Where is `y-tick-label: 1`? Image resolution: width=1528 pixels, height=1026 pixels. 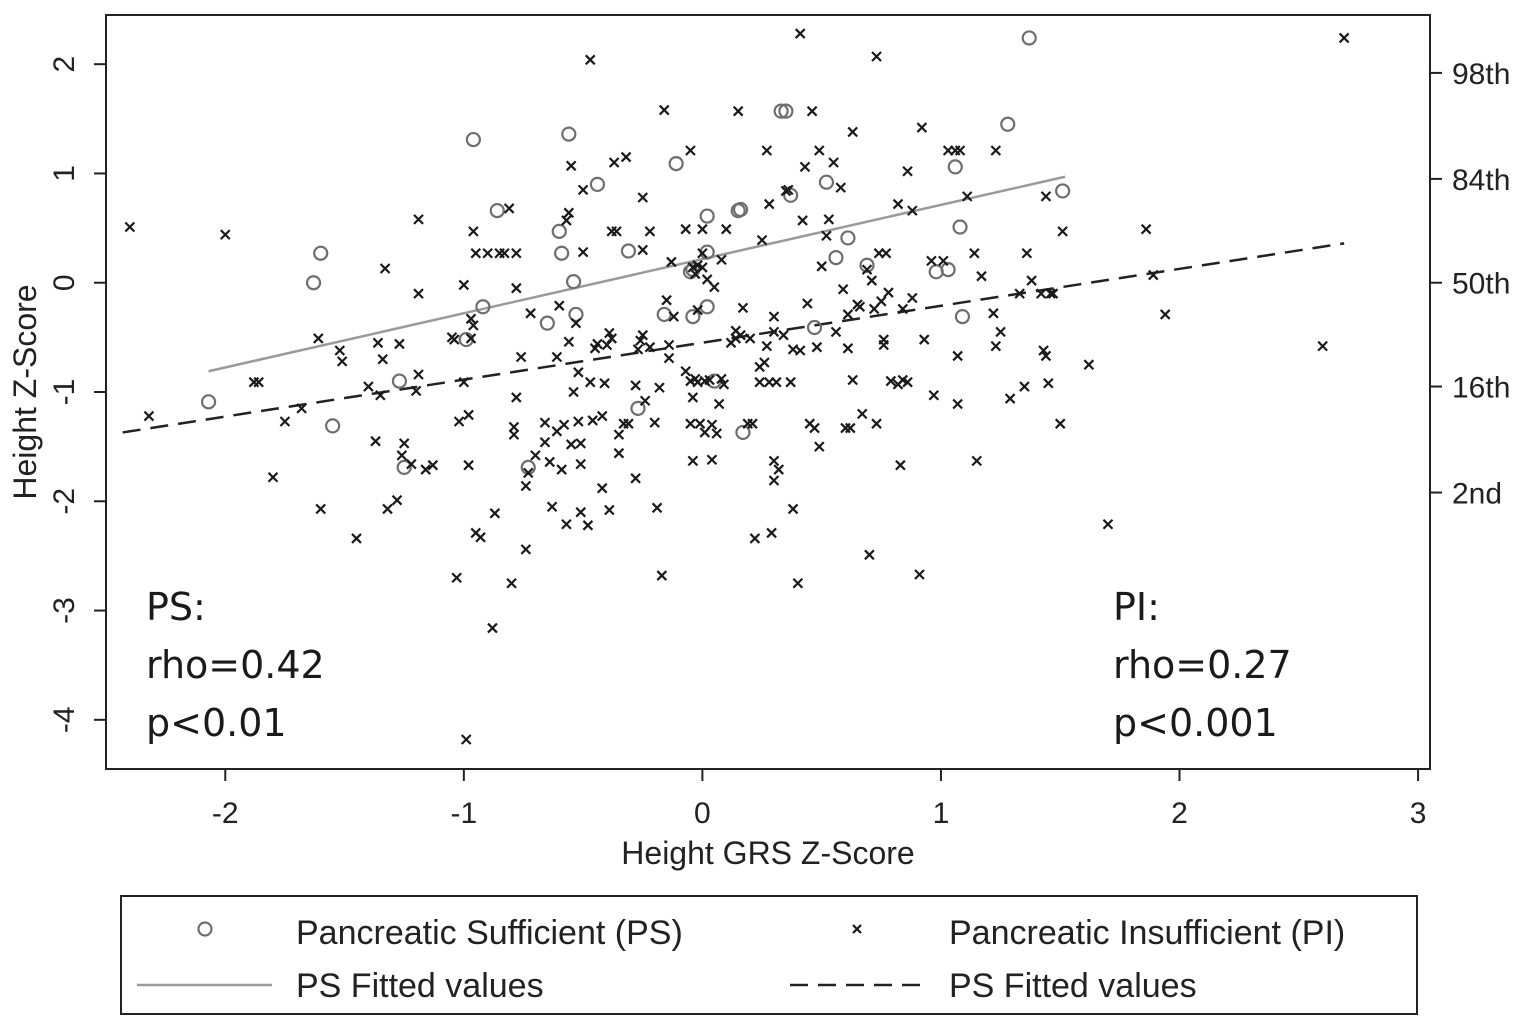
y-tick-label: 1 is located at coordinates (64, 173).